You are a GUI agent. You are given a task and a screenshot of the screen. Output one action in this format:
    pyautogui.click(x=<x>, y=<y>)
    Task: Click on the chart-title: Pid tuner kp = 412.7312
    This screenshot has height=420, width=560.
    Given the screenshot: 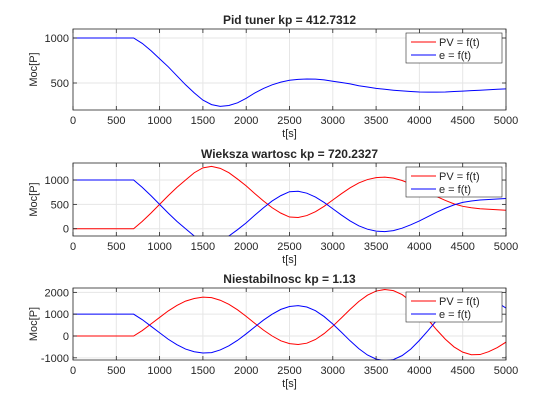 What is the action you would take?
    pyautogui.click(x=289, y=20)
    